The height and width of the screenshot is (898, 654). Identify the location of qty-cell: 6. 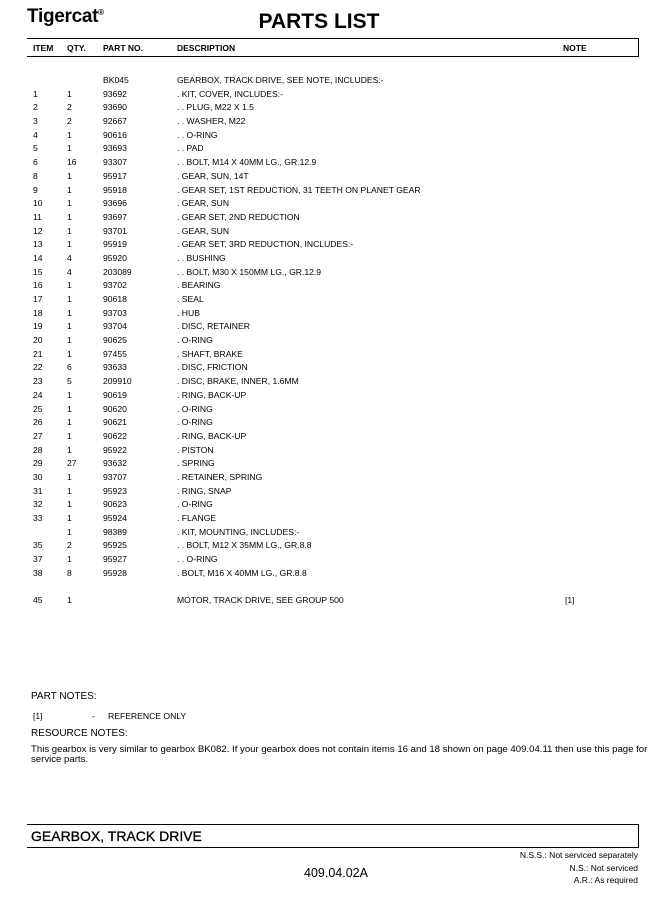
(69, 367).